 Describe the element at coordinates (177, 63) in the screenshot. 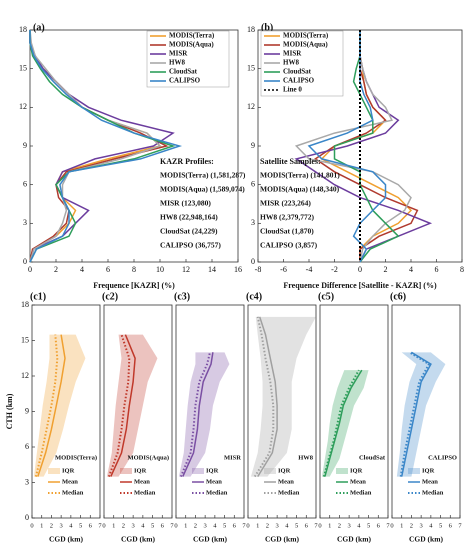

I see `legend-label: HW8` at that location.